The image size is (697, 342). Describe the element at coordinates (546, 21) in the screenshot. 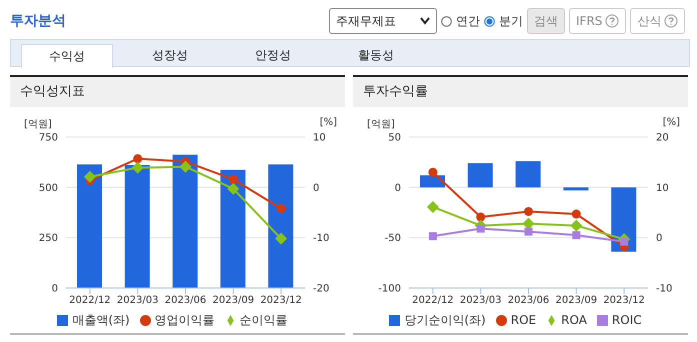

I see `text: 검색` at that location.